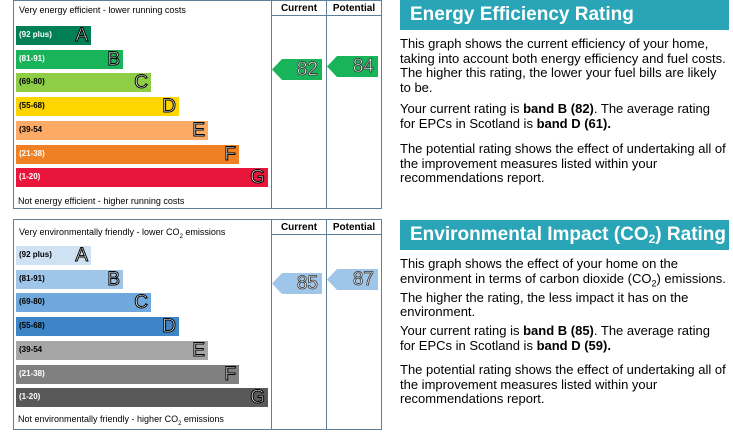  I want to click on potential-rating-arrow: 84, so click(352, 66).